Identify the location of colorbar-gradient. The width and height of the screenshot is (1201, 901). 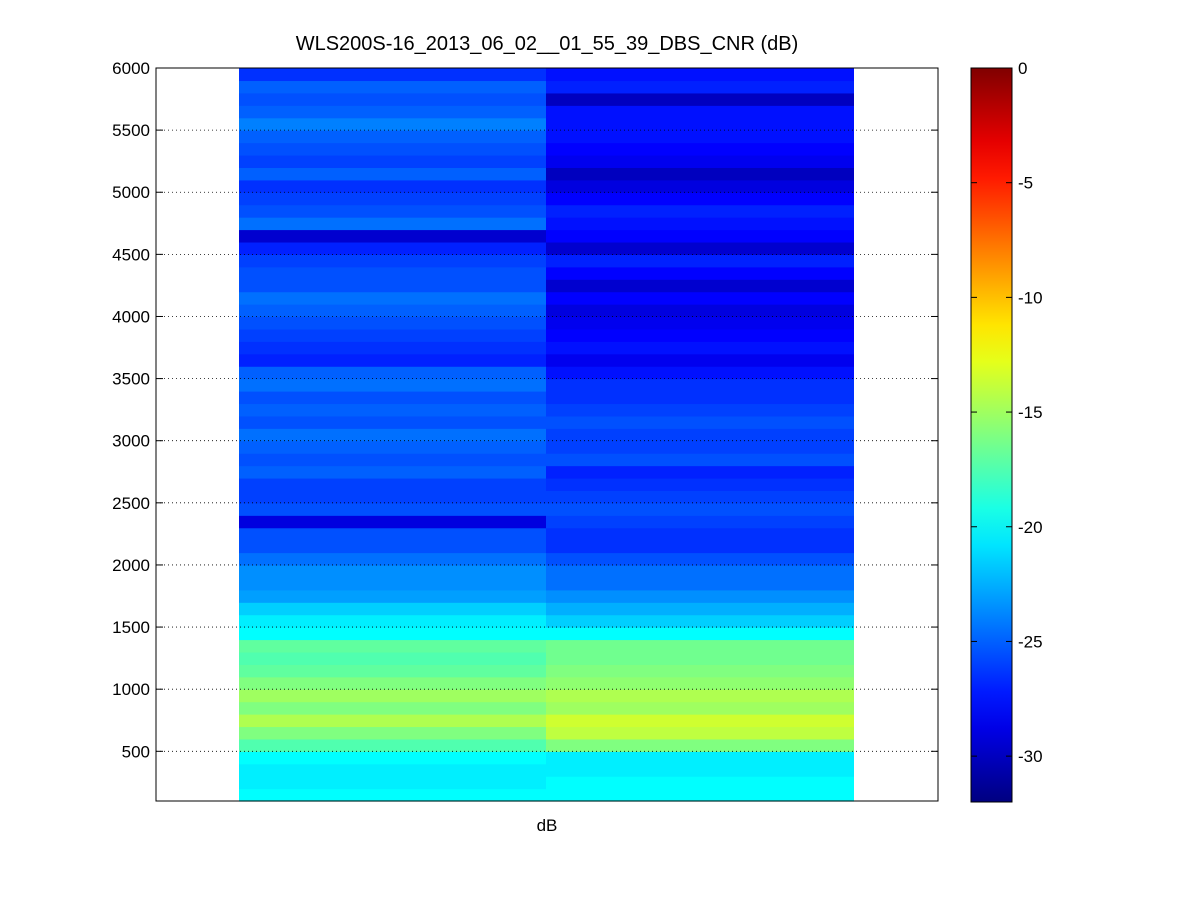
(991, 435).